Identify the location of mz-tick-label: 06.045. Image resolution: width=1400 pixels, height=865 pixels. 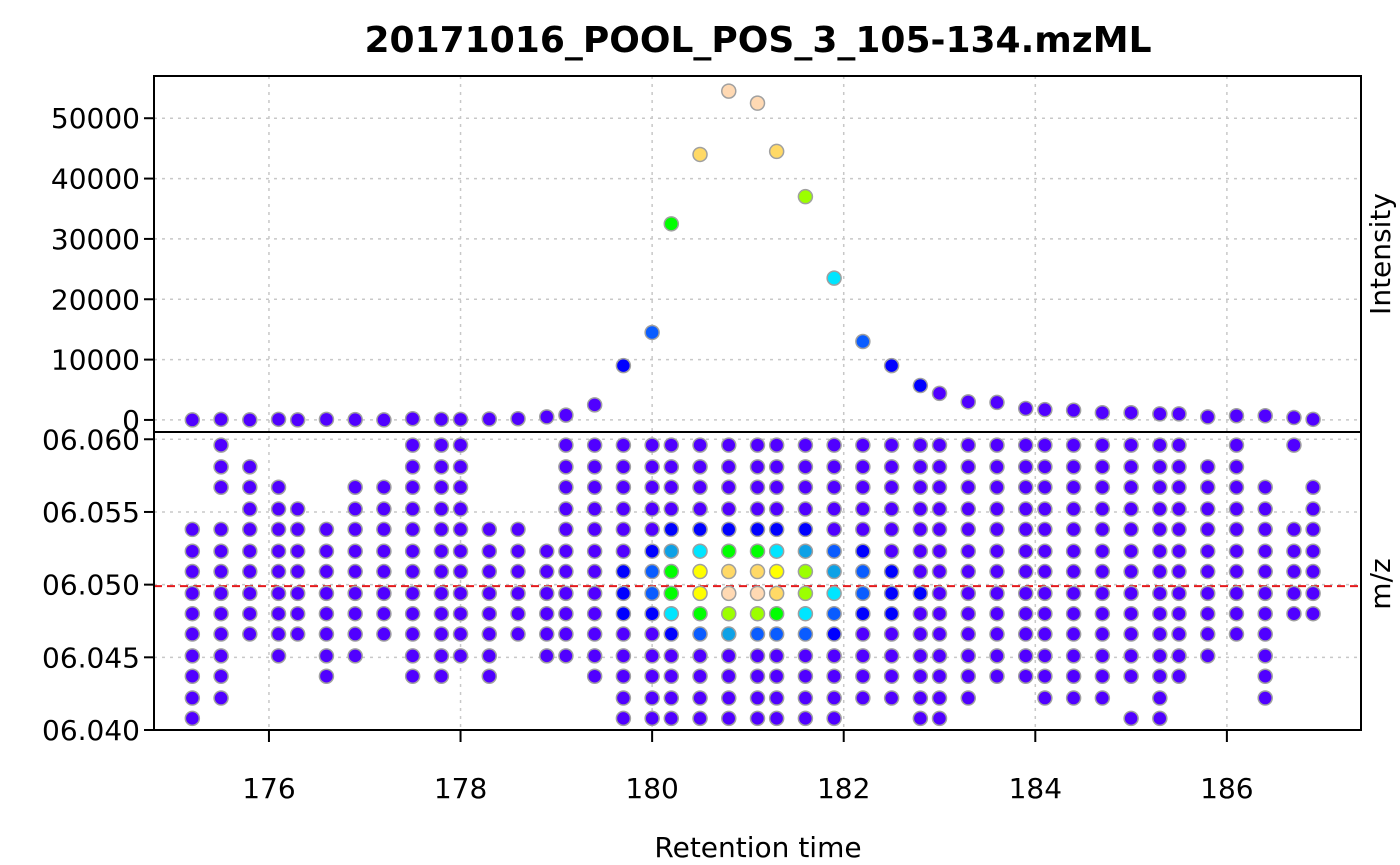
(91, 657).